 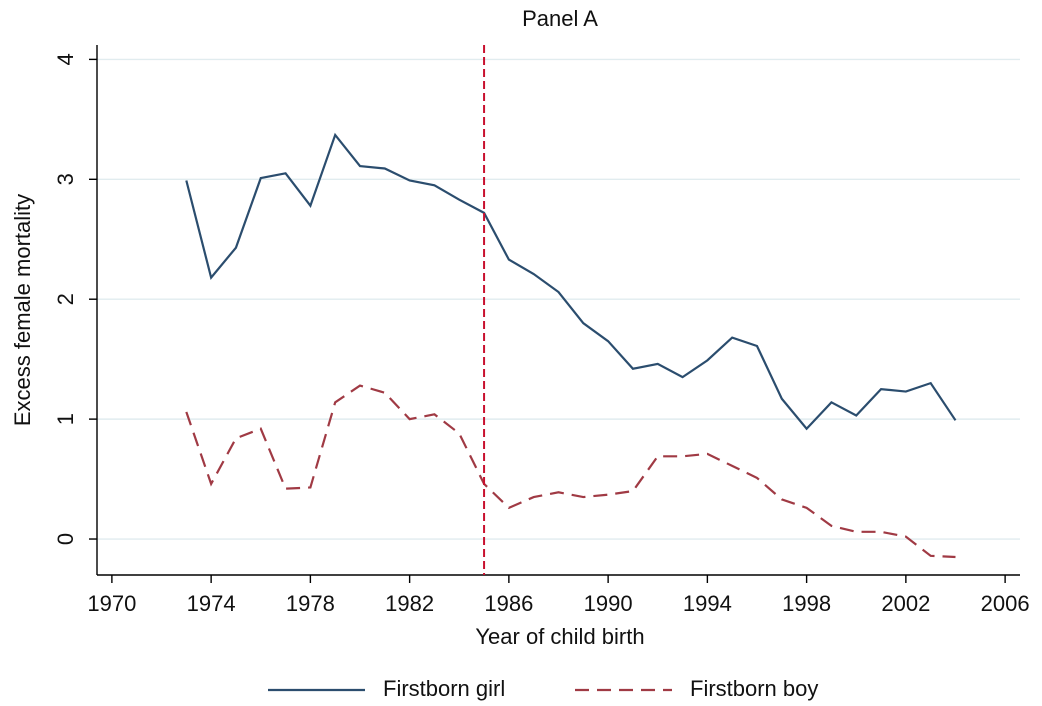 I want to click on y-tick-label: 0, so click(x=65, y=539).